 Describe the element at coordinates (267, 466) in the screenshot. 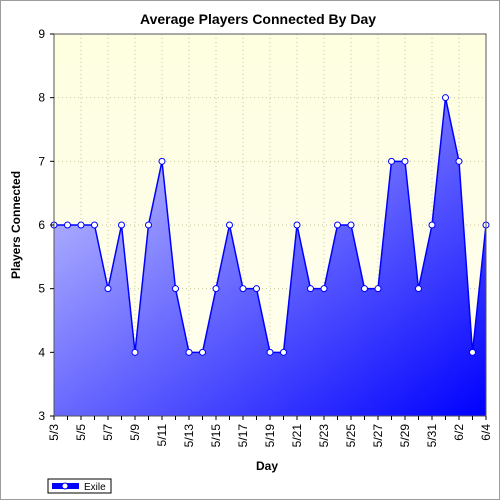

I see `x-axis-title: Day` at that location.